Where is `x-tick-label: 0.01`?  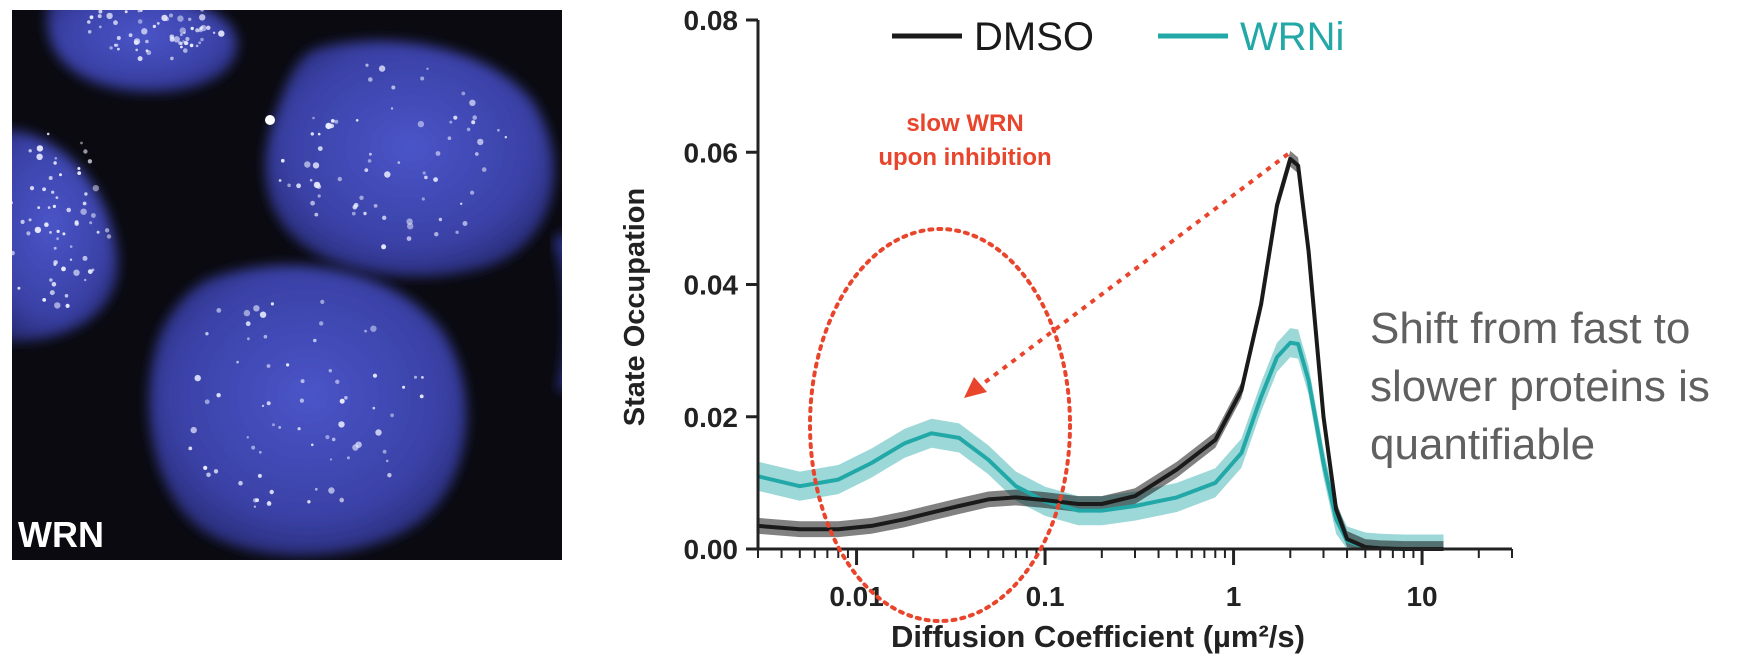
x-tick-label: 0.01 is located at coordinates (856, 596).